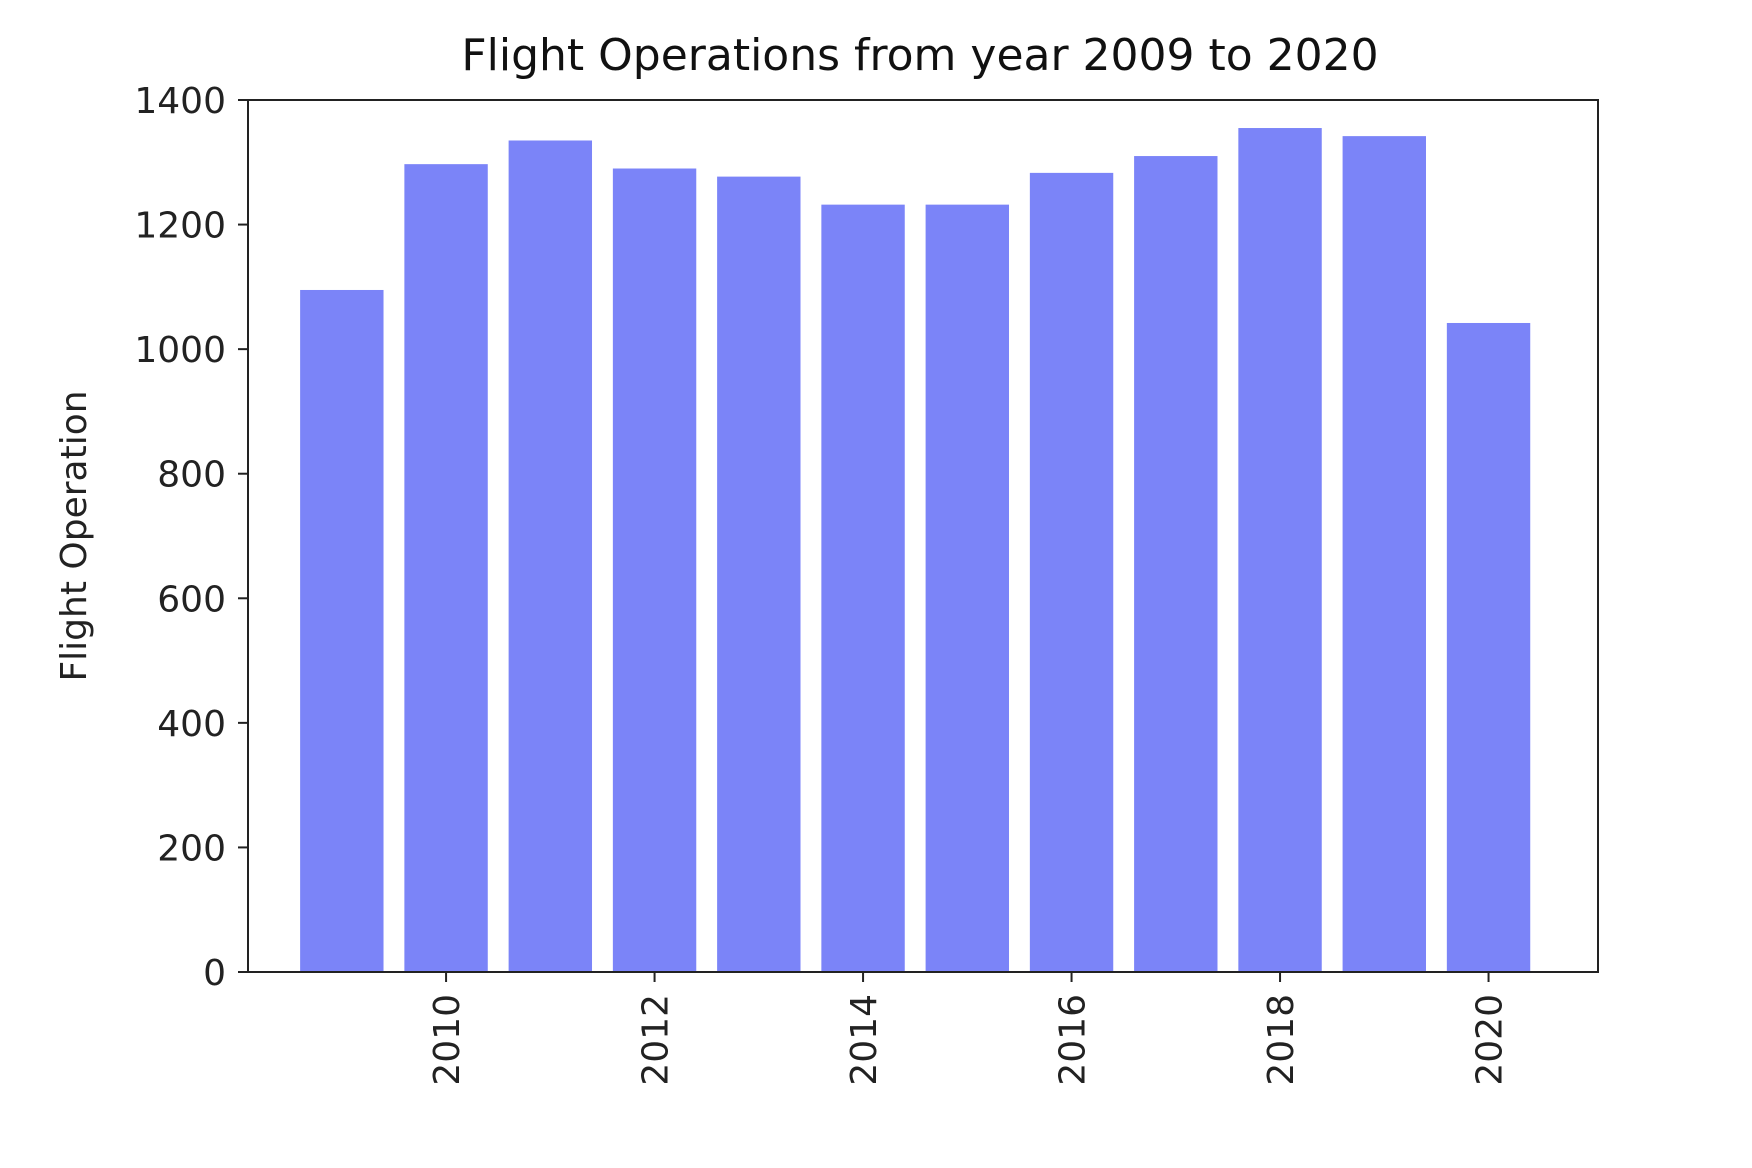 The height and width of the screenshot is (1168, 1752). What do you see at coordinates (180, 226) in the screenshot?
I see `y-tick-label: 1200` at bounding box center [180, 226].